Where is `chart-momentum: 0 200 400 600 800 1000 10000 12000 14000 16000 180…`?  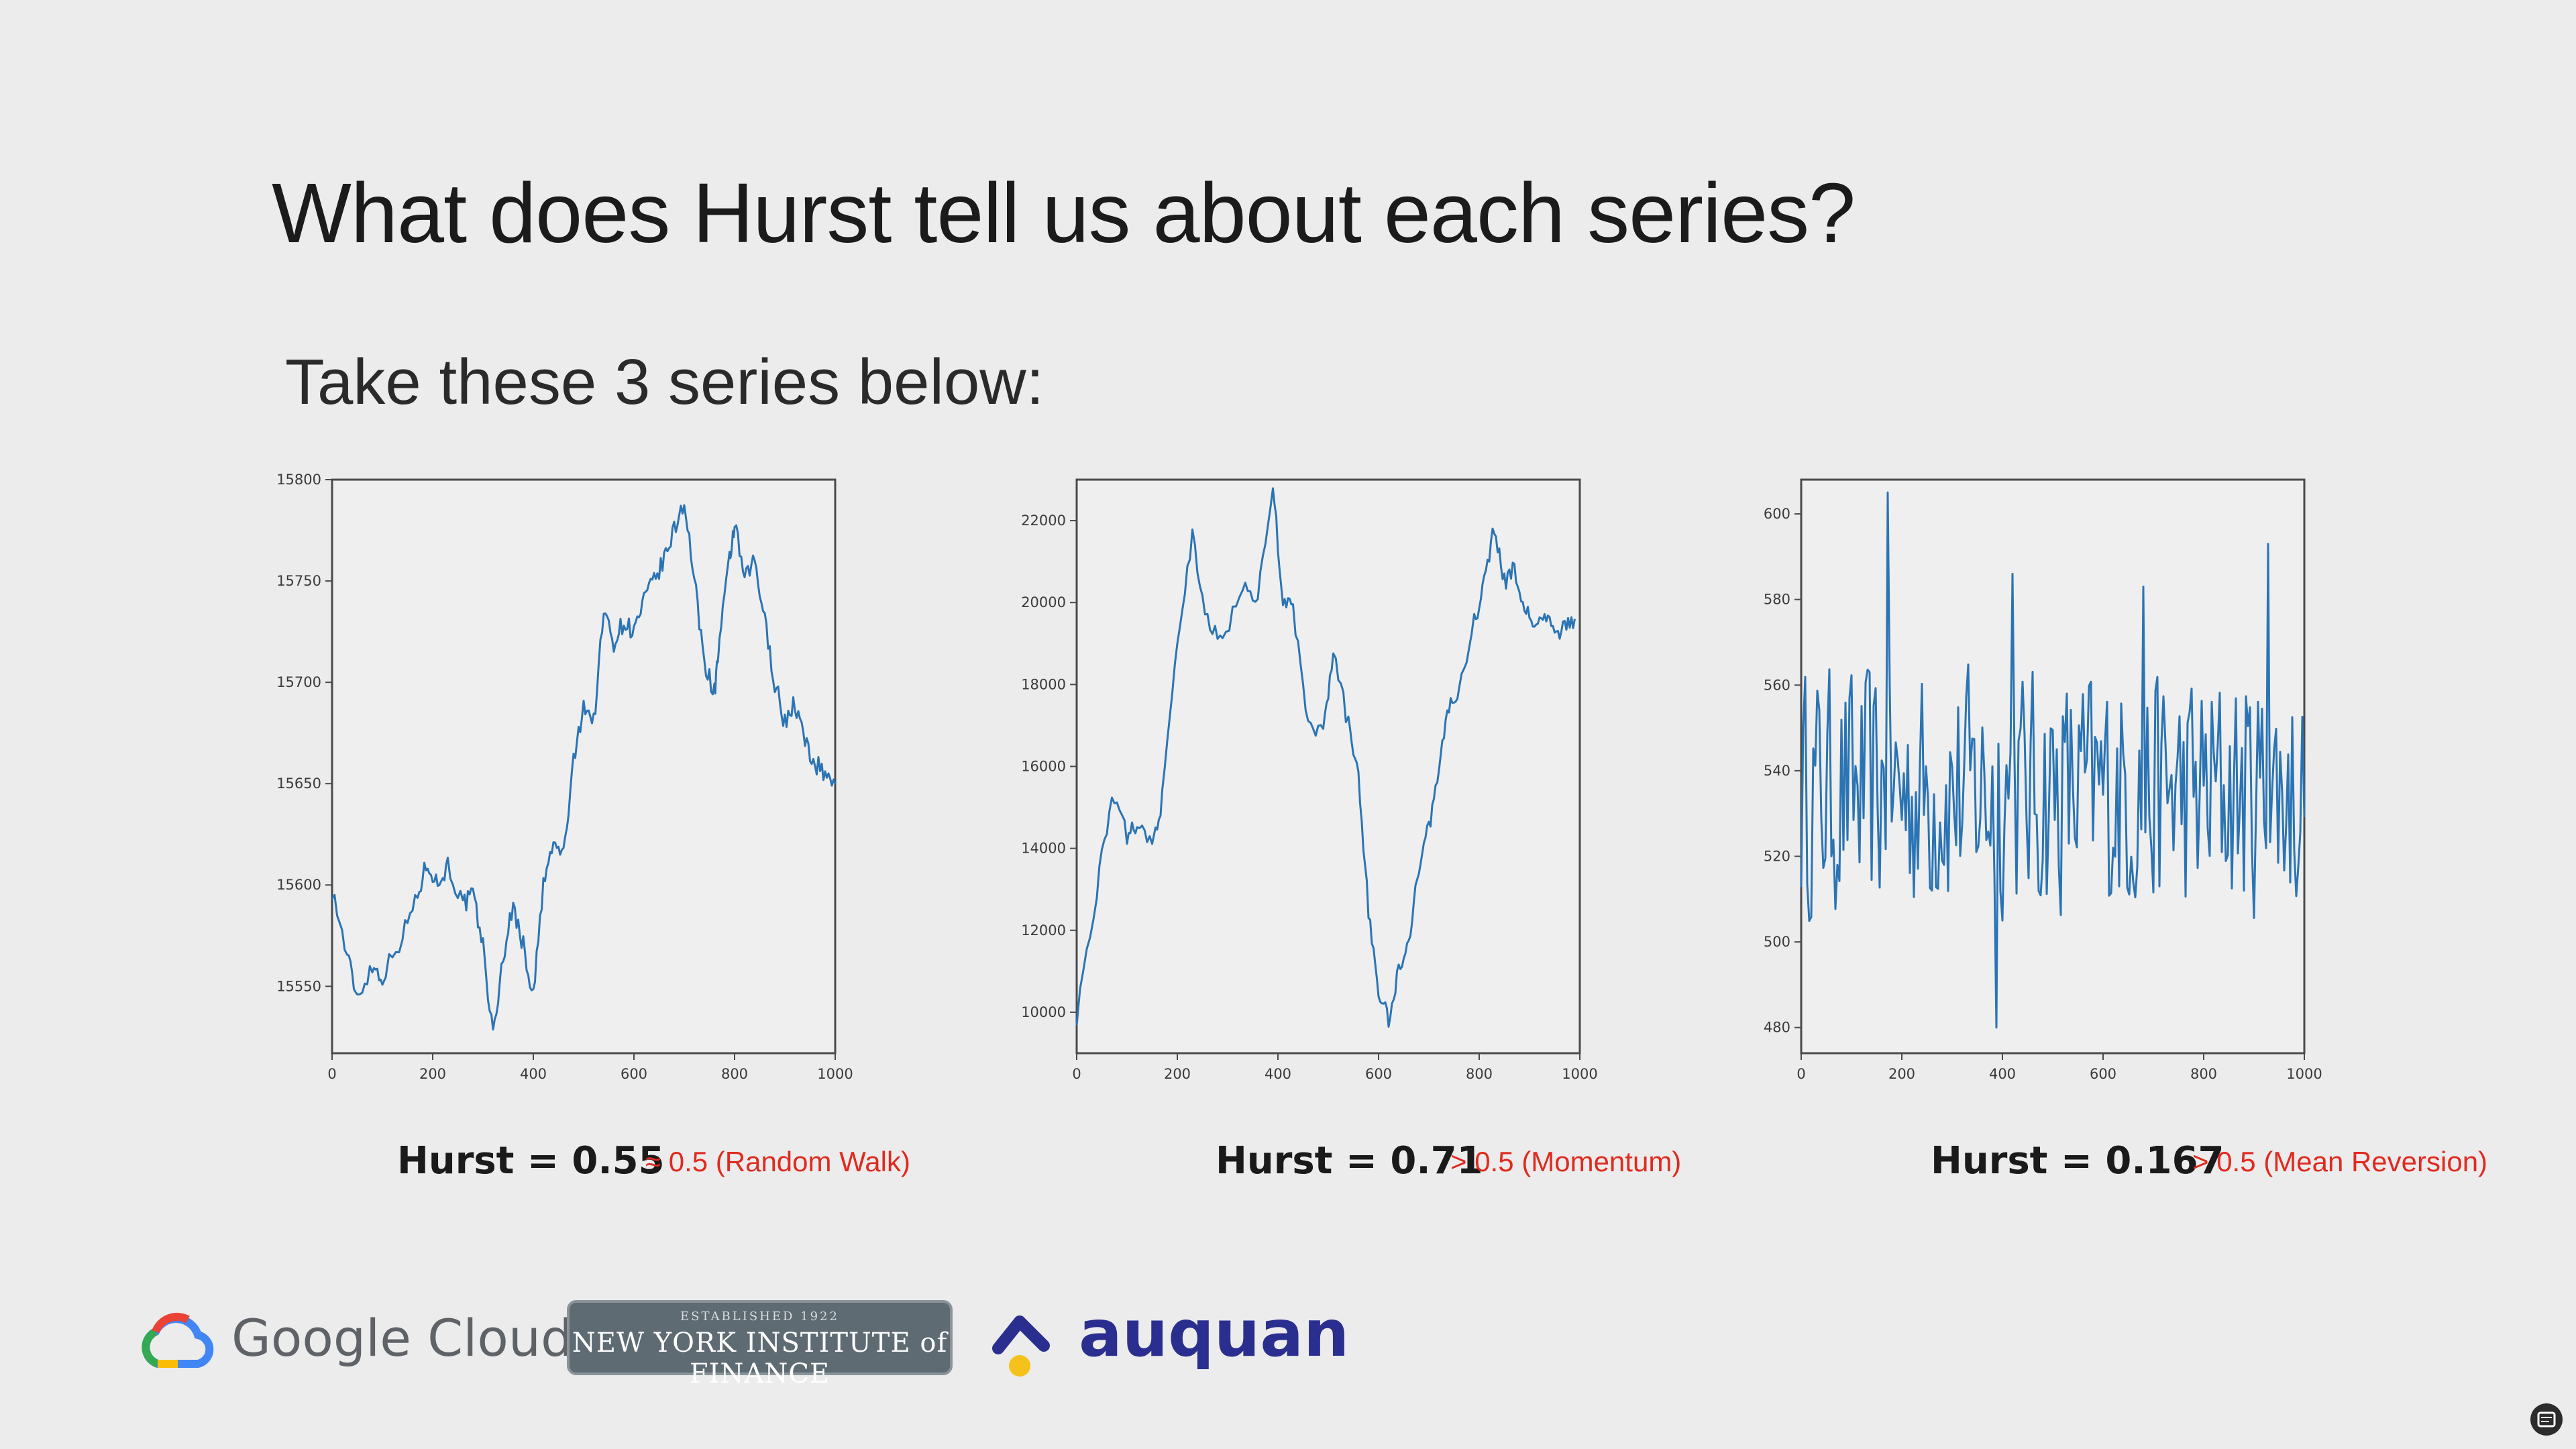
chart-momentum: 0 200 400 600 800 1000 10000 12000 14000 16000 180… is located at coordinates (1309, 780).